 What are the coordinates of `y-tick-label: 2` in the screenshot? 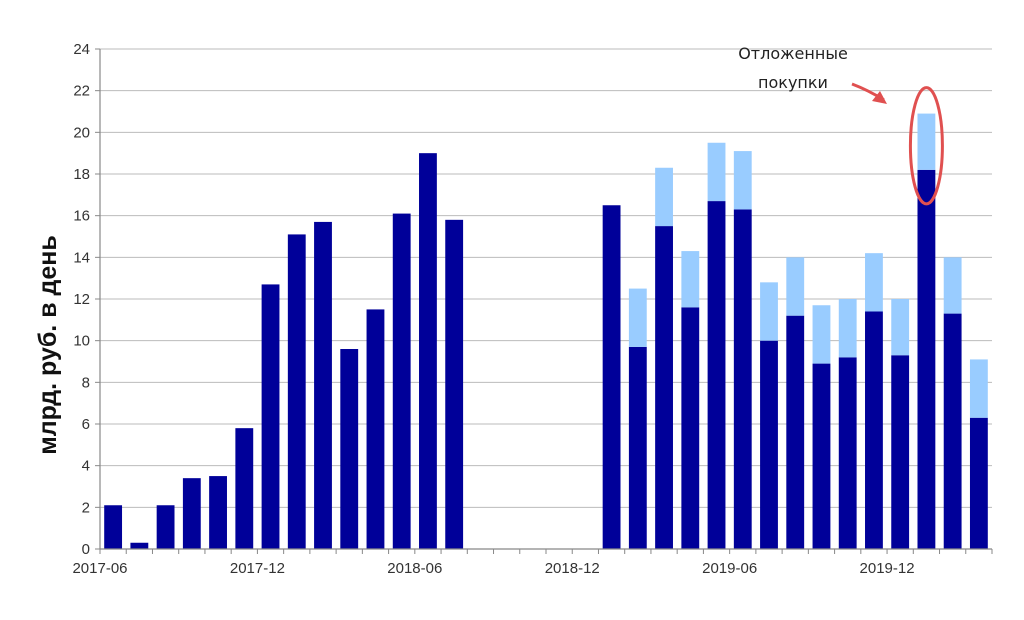 It's located at (86, 507).